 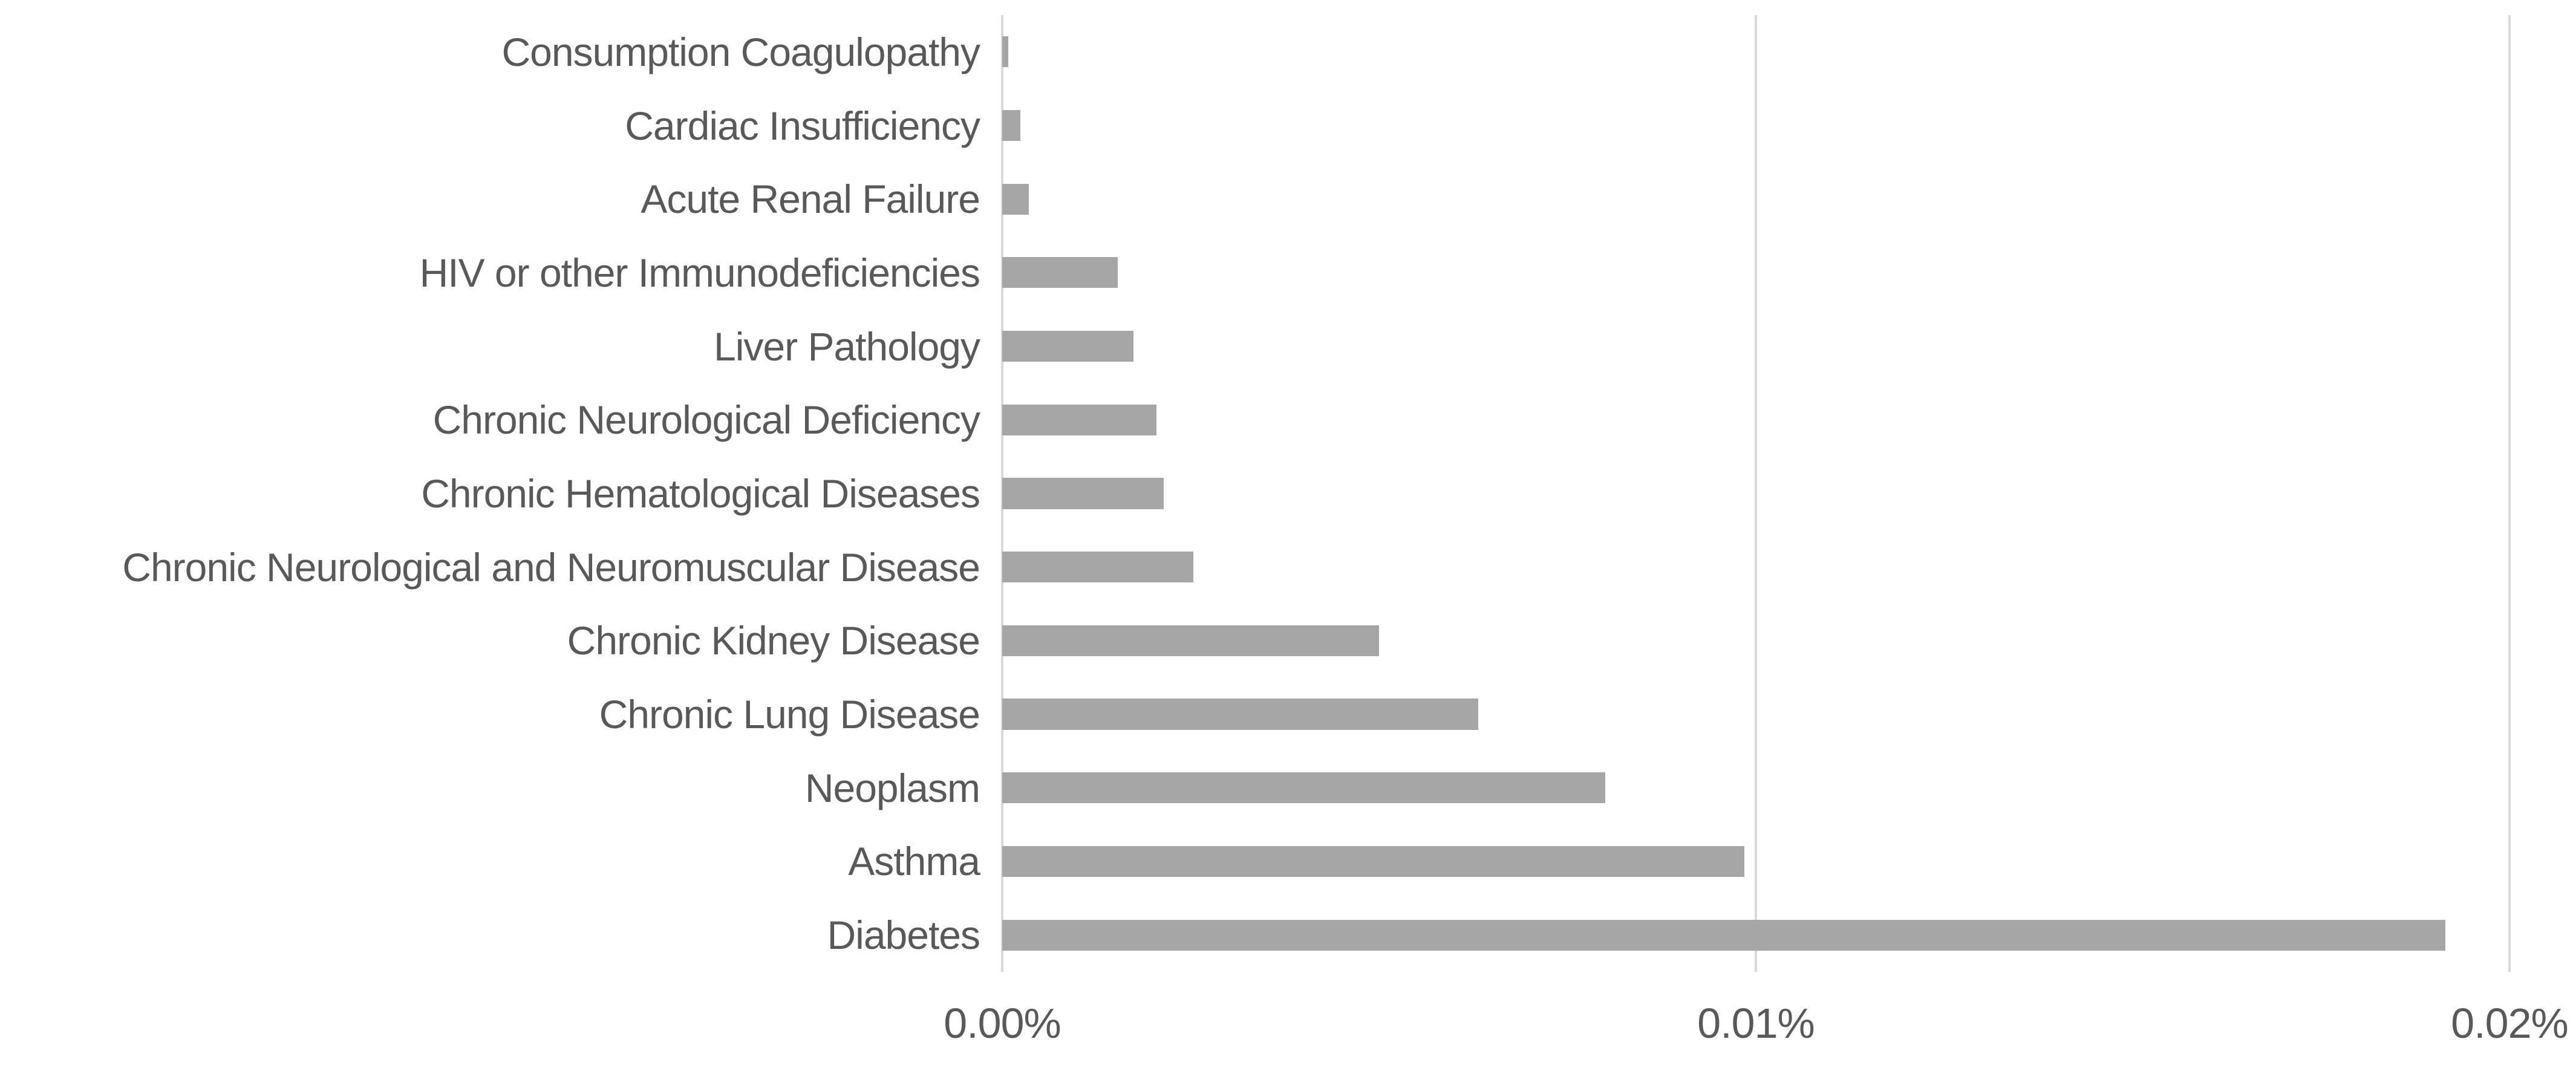 I want to click on category-label: Acute Renal Failure, so click(x=810, y=200).